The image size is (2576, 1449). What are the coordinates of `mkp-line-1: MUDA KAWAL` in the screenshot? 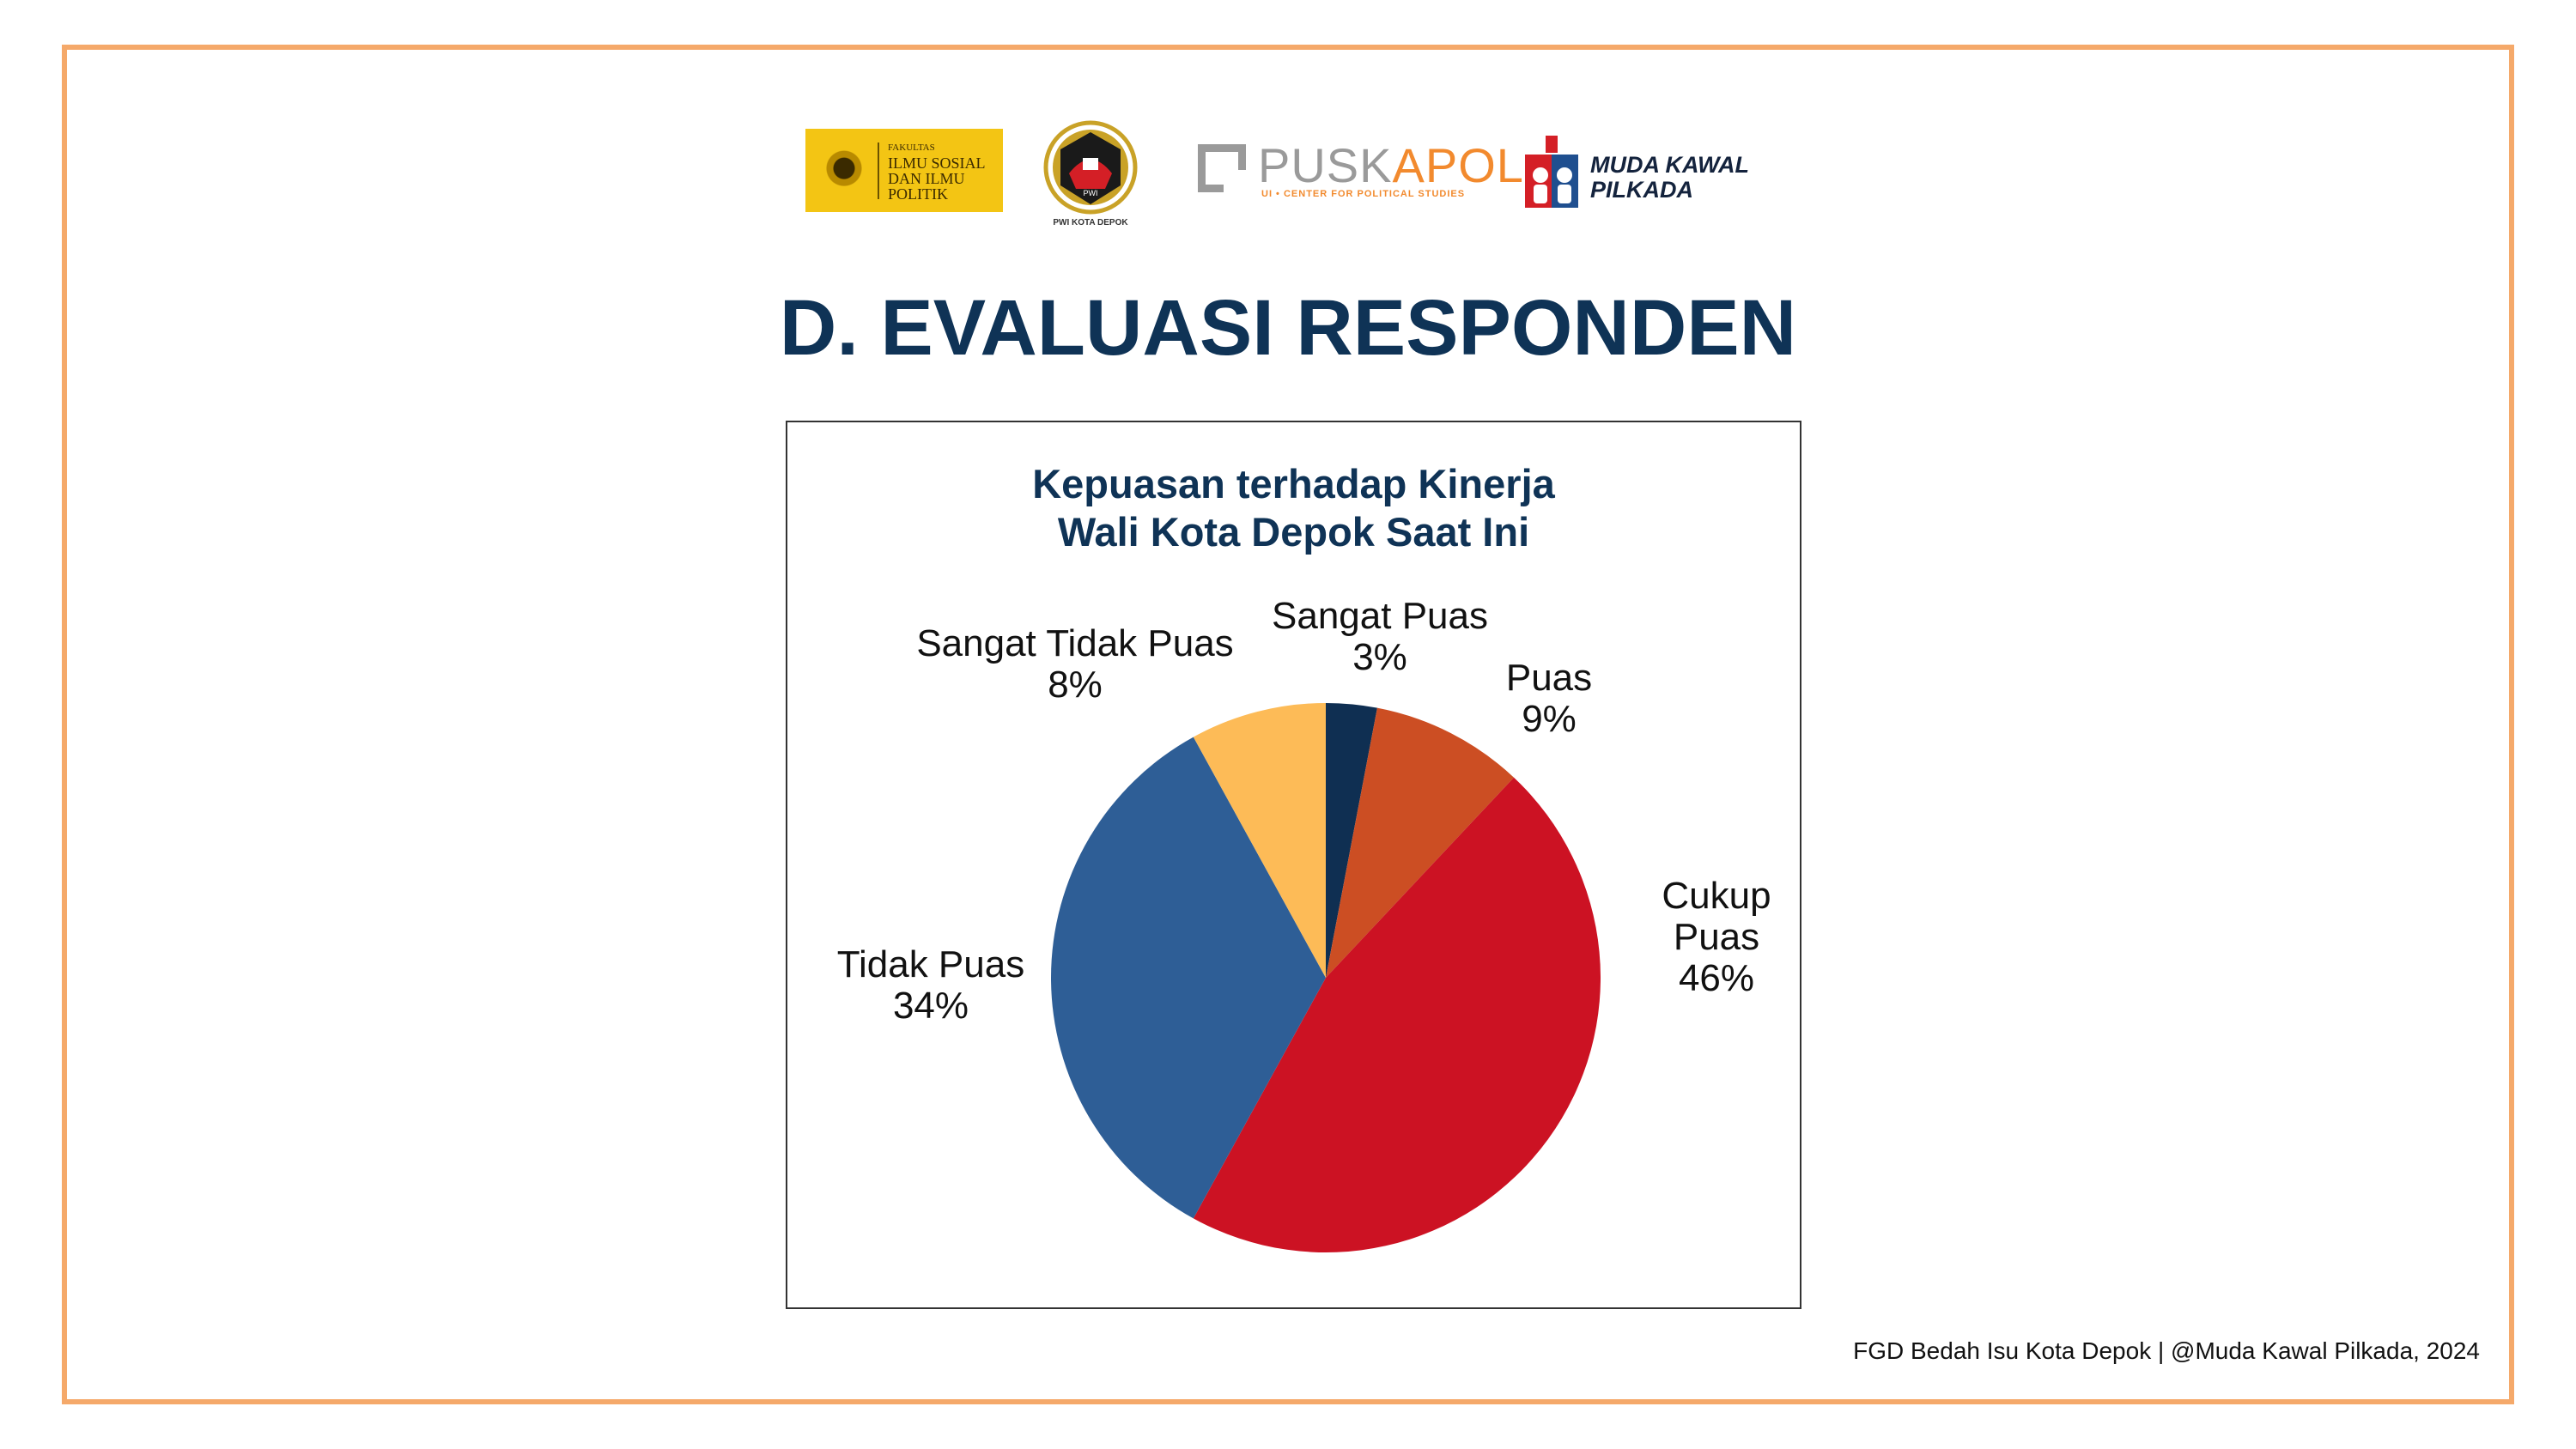 It's located at (1670, 165).